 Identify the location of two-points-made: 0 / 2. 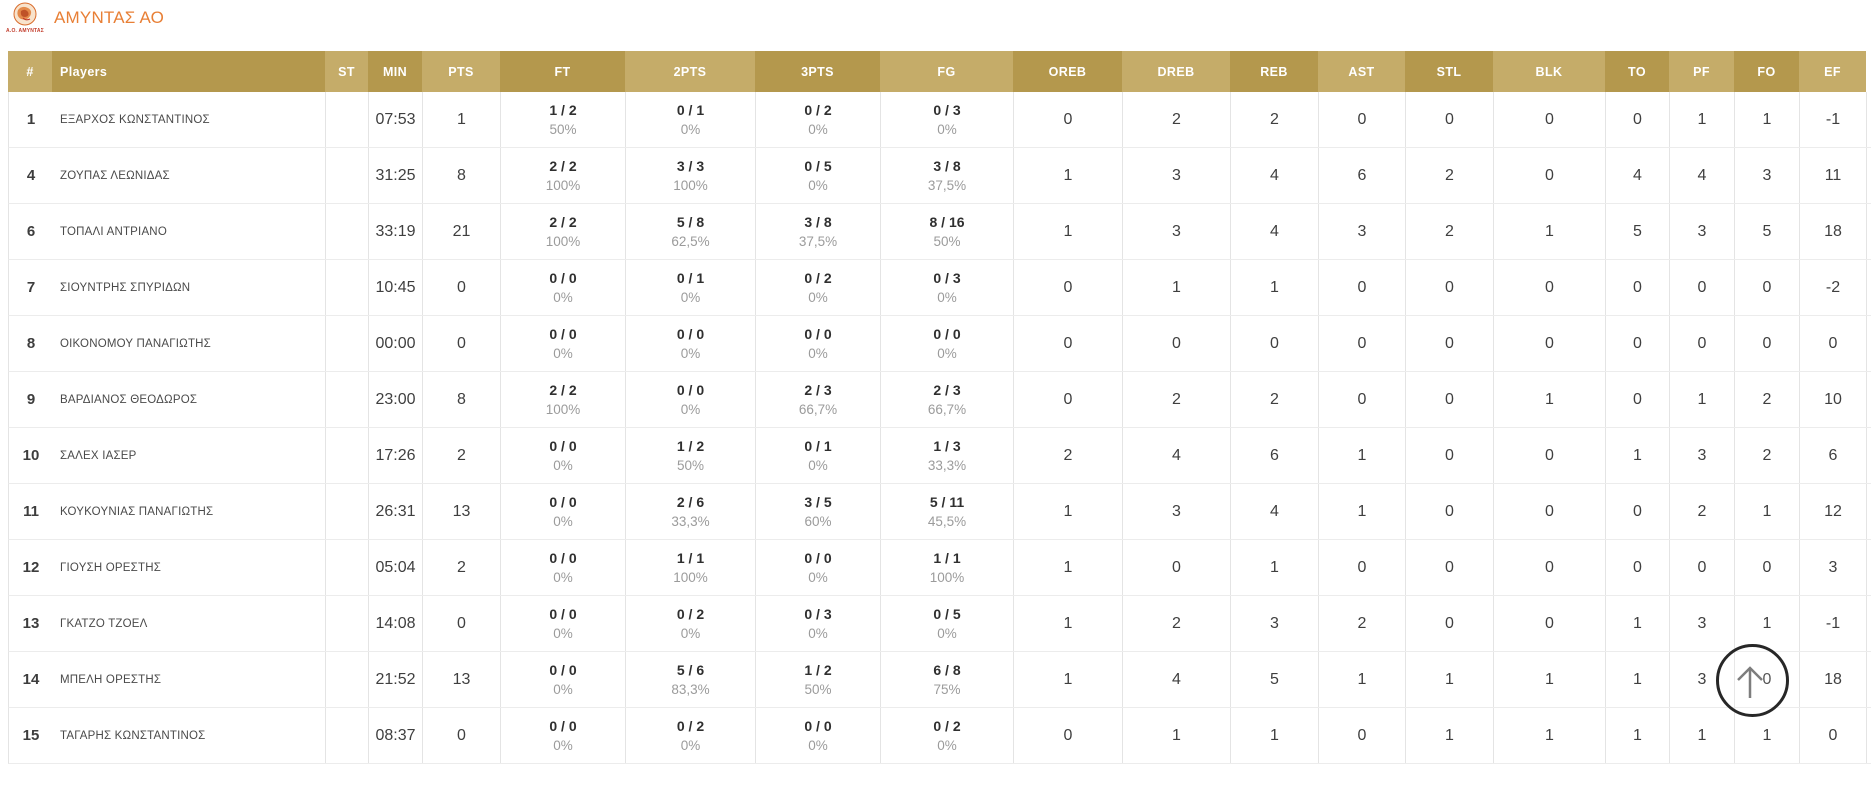
(690, 726).